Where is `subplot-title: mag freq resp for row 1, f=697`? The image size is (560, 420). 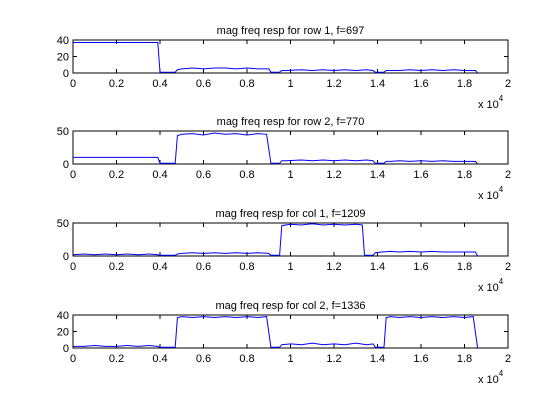
subplot-title: mag freq resp for row 1, f=697 is located at coordinates (291, 31).